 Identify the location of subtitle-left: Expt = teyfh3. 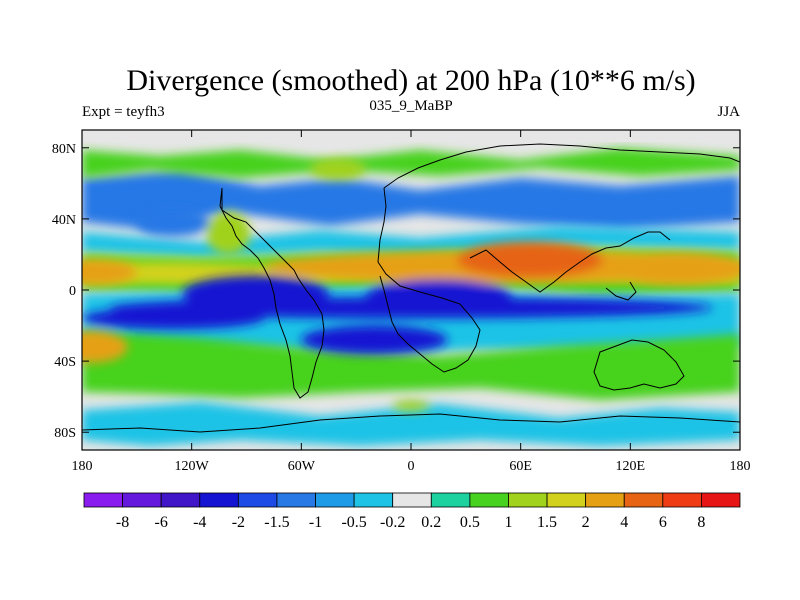
(123, 112).